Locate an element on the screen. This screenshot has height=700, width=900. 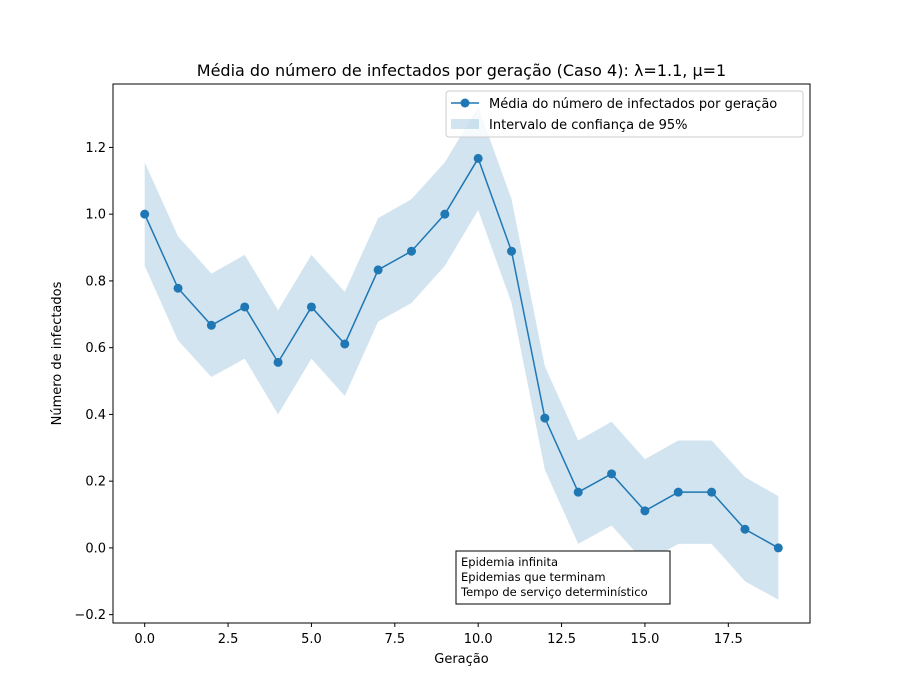
legend-box is located at coordinates (624, 114).